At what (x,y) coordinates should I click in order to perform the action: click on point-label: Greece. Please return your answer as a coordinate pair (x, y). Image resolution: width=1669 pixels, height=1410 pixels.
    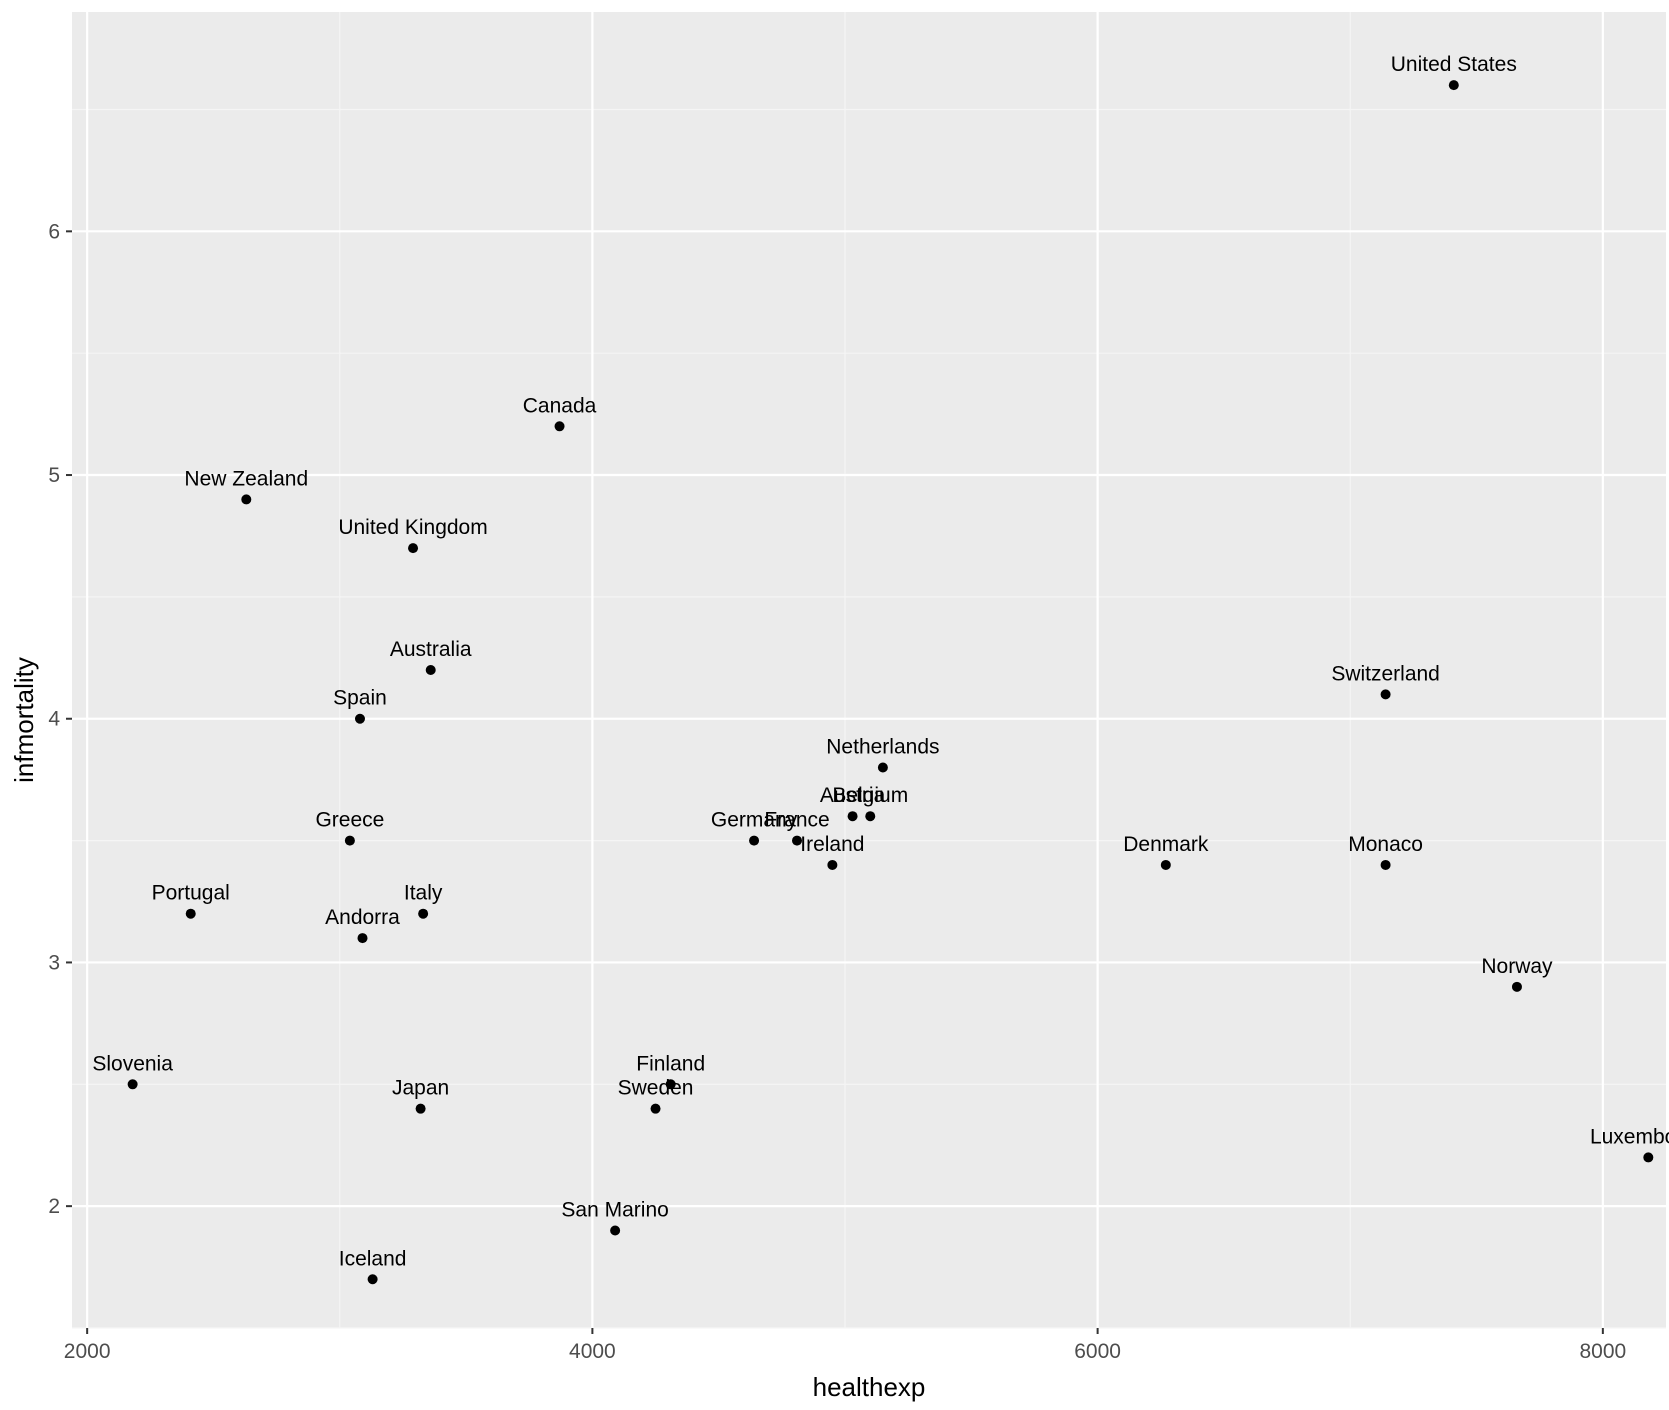
    Looking at the image, I should click on (349, 820).